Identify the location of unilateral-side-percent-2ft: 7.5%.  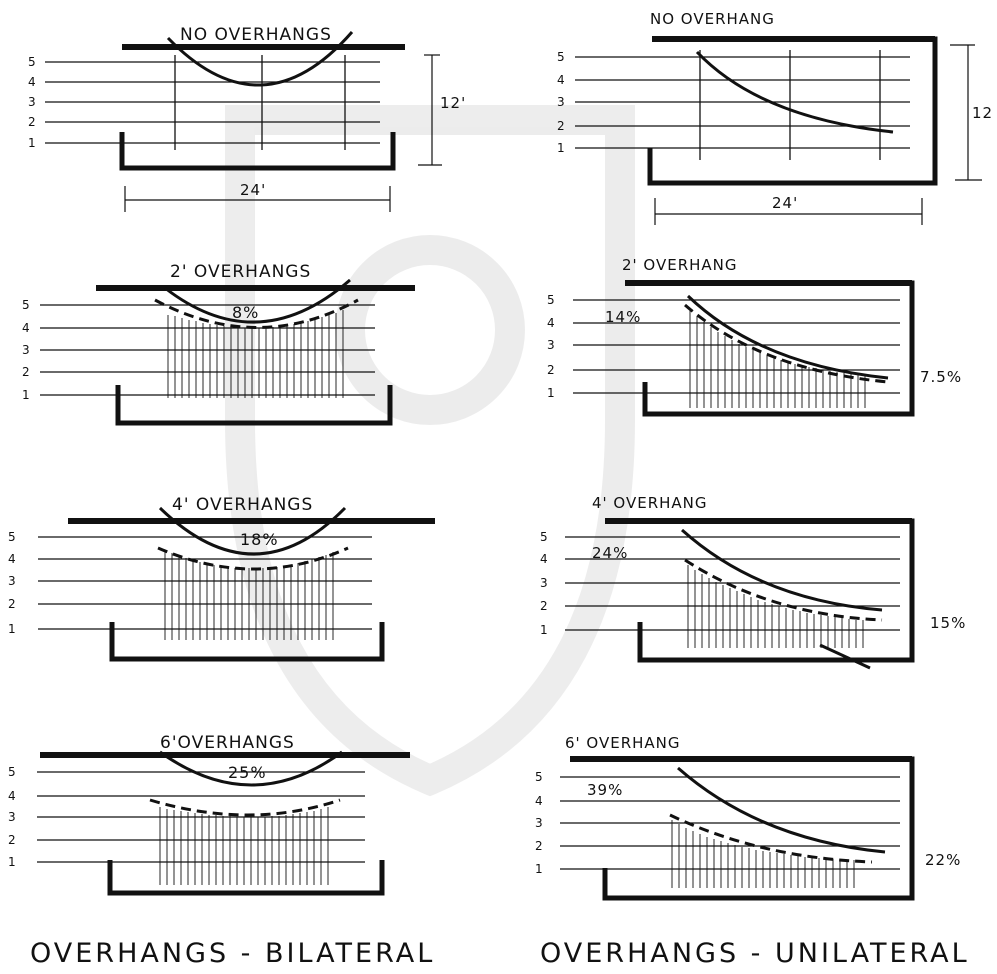
(941, 377).